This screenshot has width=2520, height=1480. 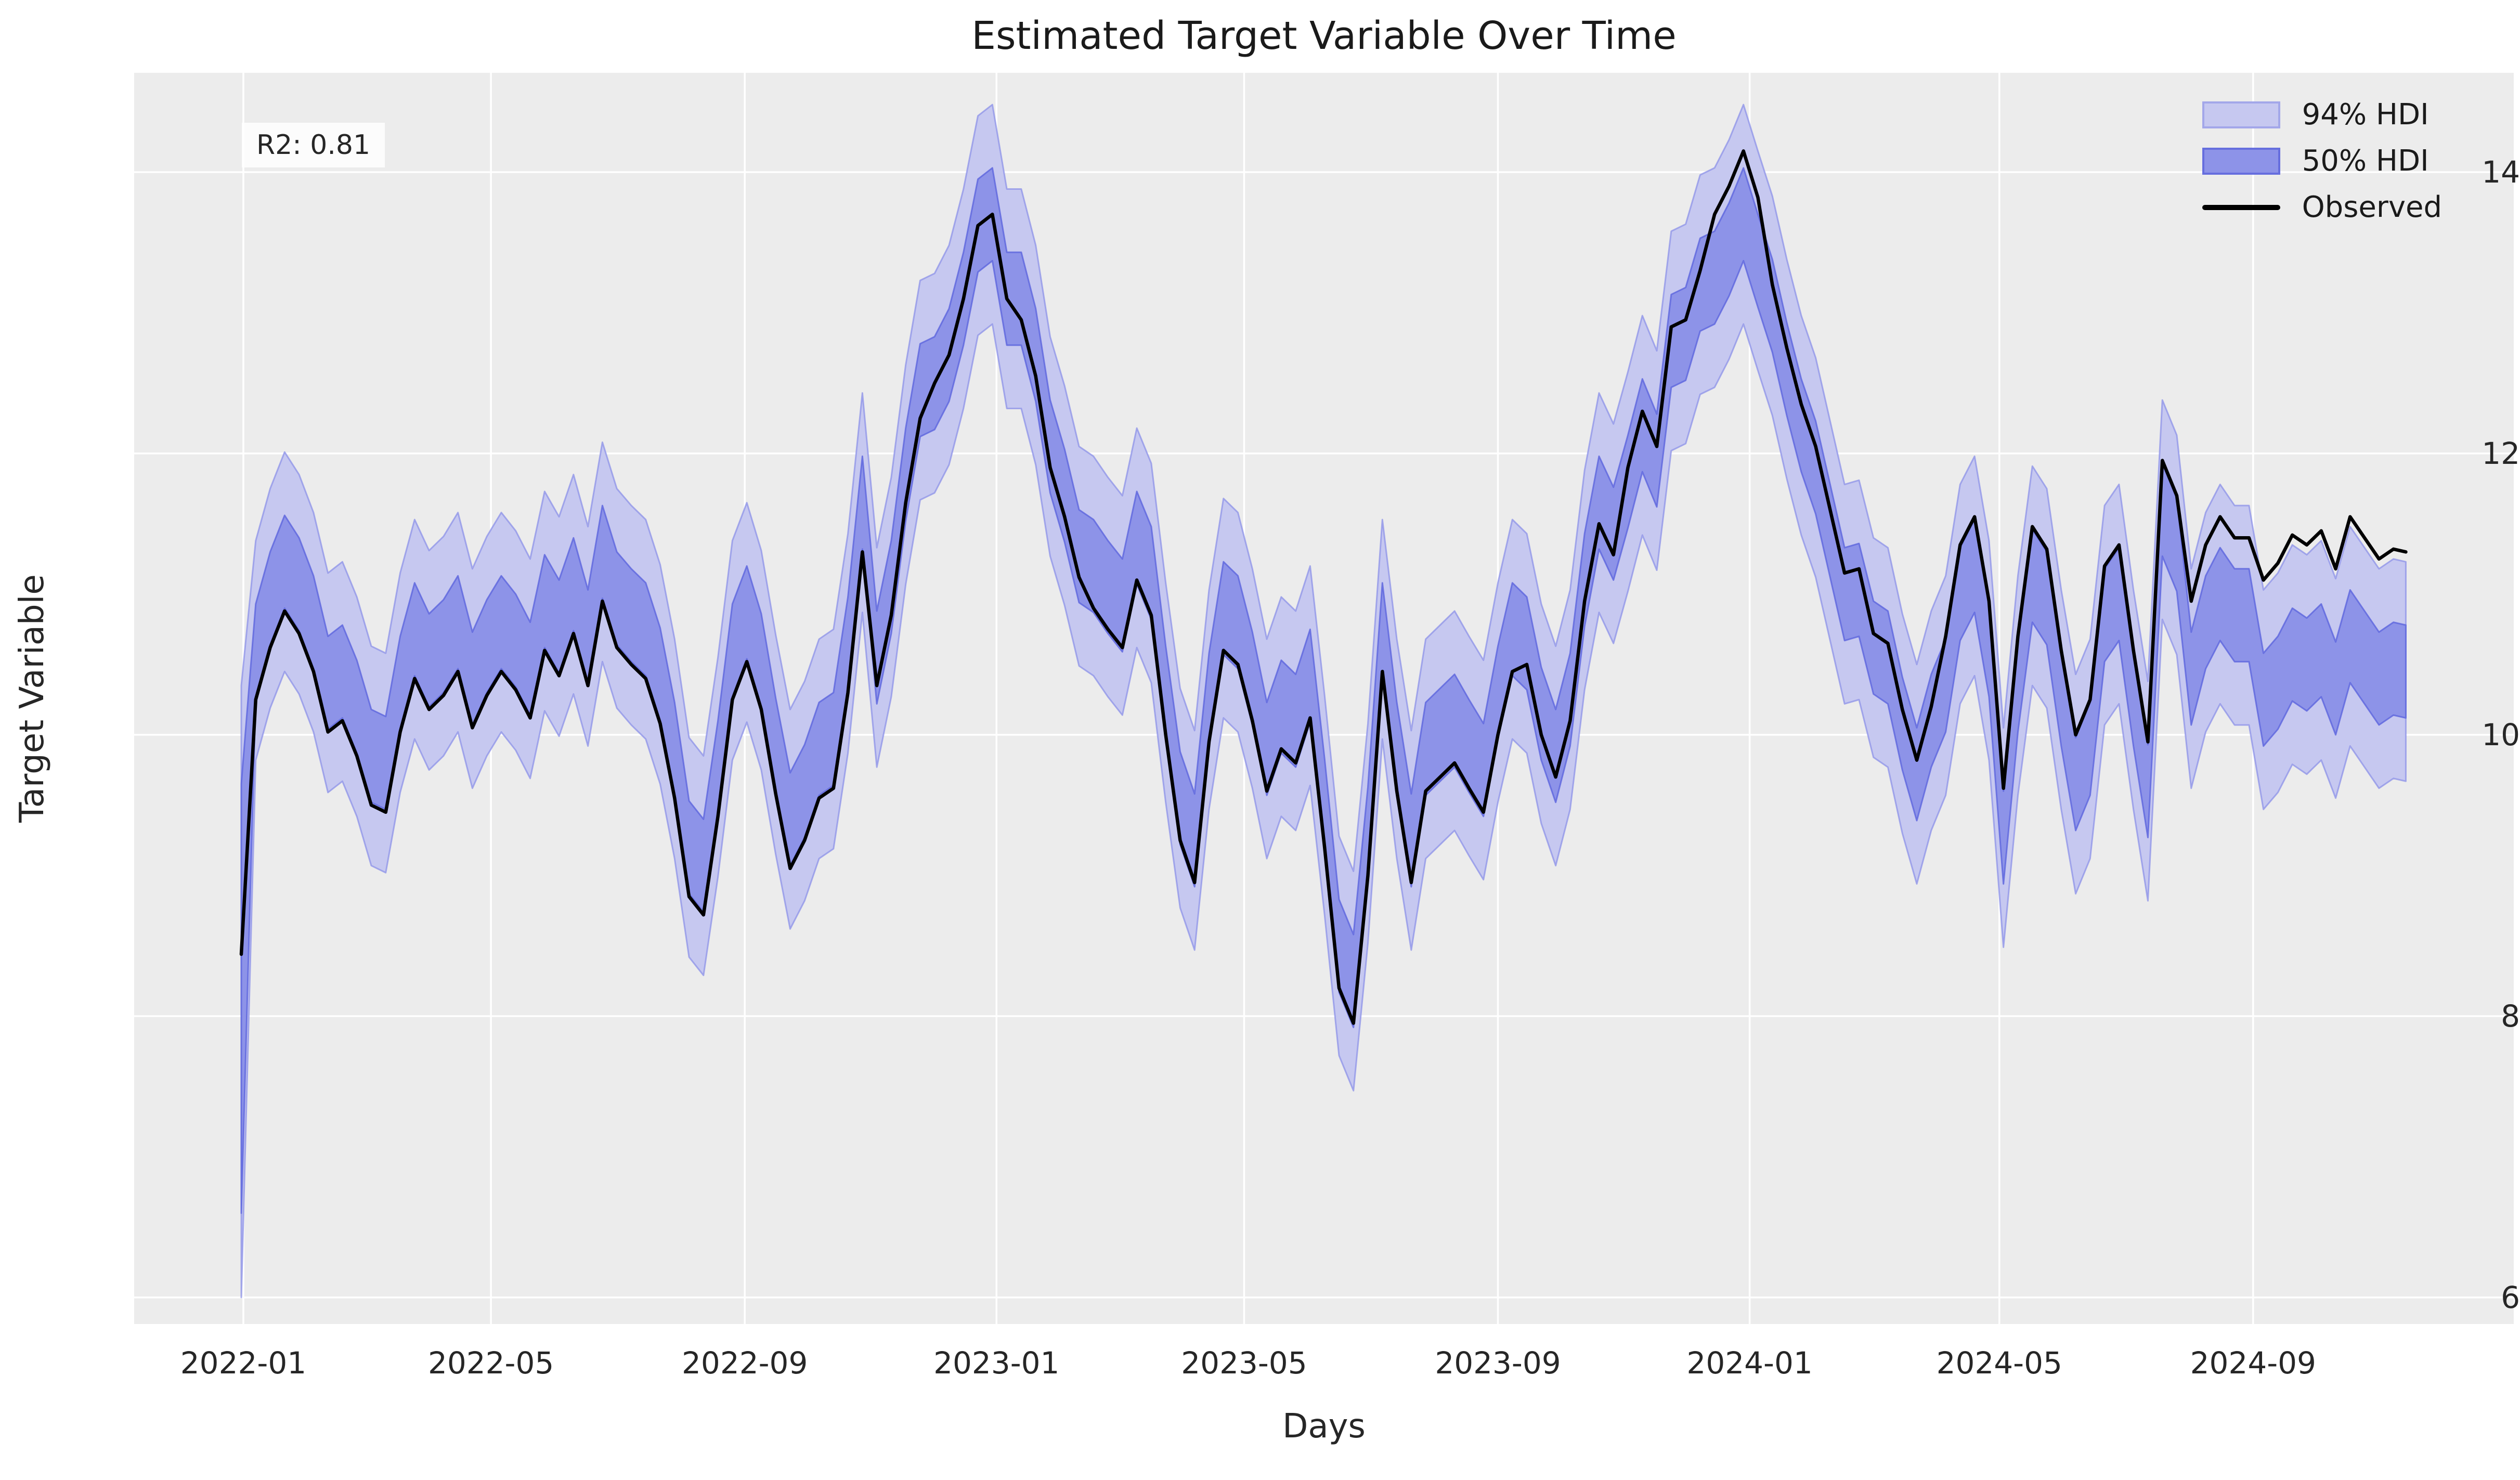 What do you see at coordinates (2510, 1297) in the screenshot?
I see `y-tick-label: 6` at bounding box center [2510, 1297].